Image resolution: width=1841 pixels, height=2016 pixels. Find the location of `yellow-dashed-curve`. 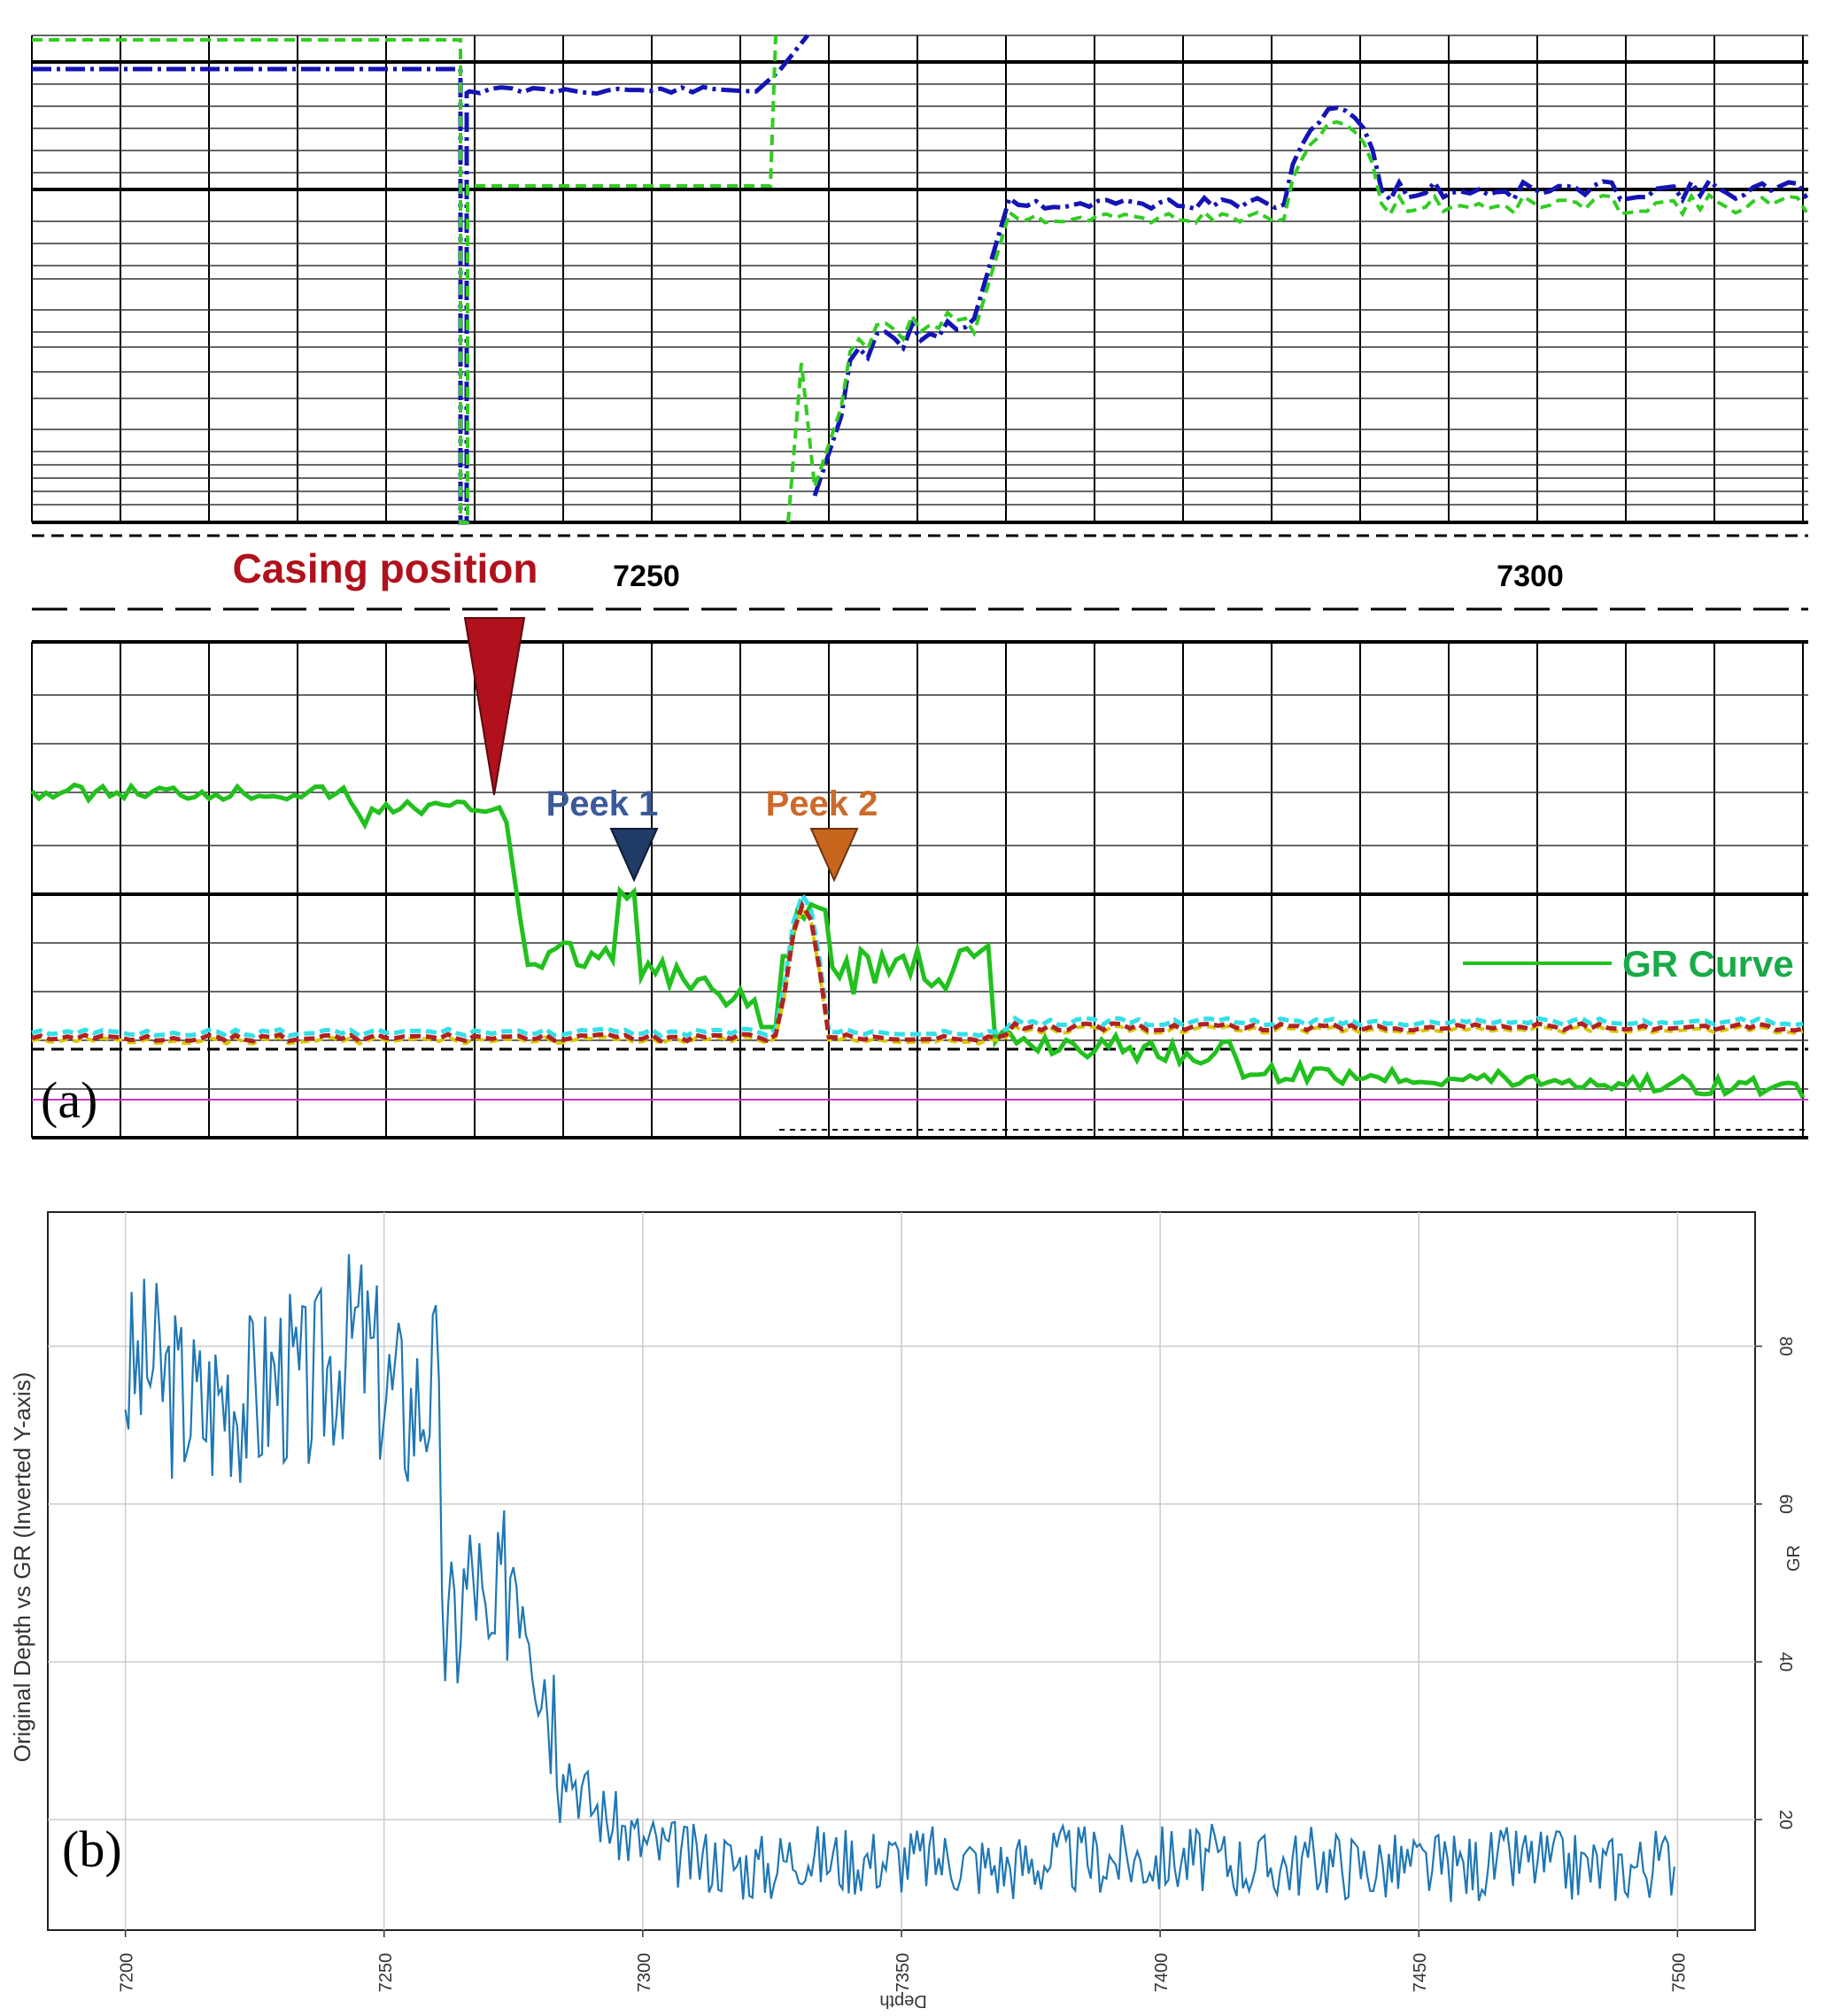

yellow-dashed-curve is located at coordinates (917, 975).